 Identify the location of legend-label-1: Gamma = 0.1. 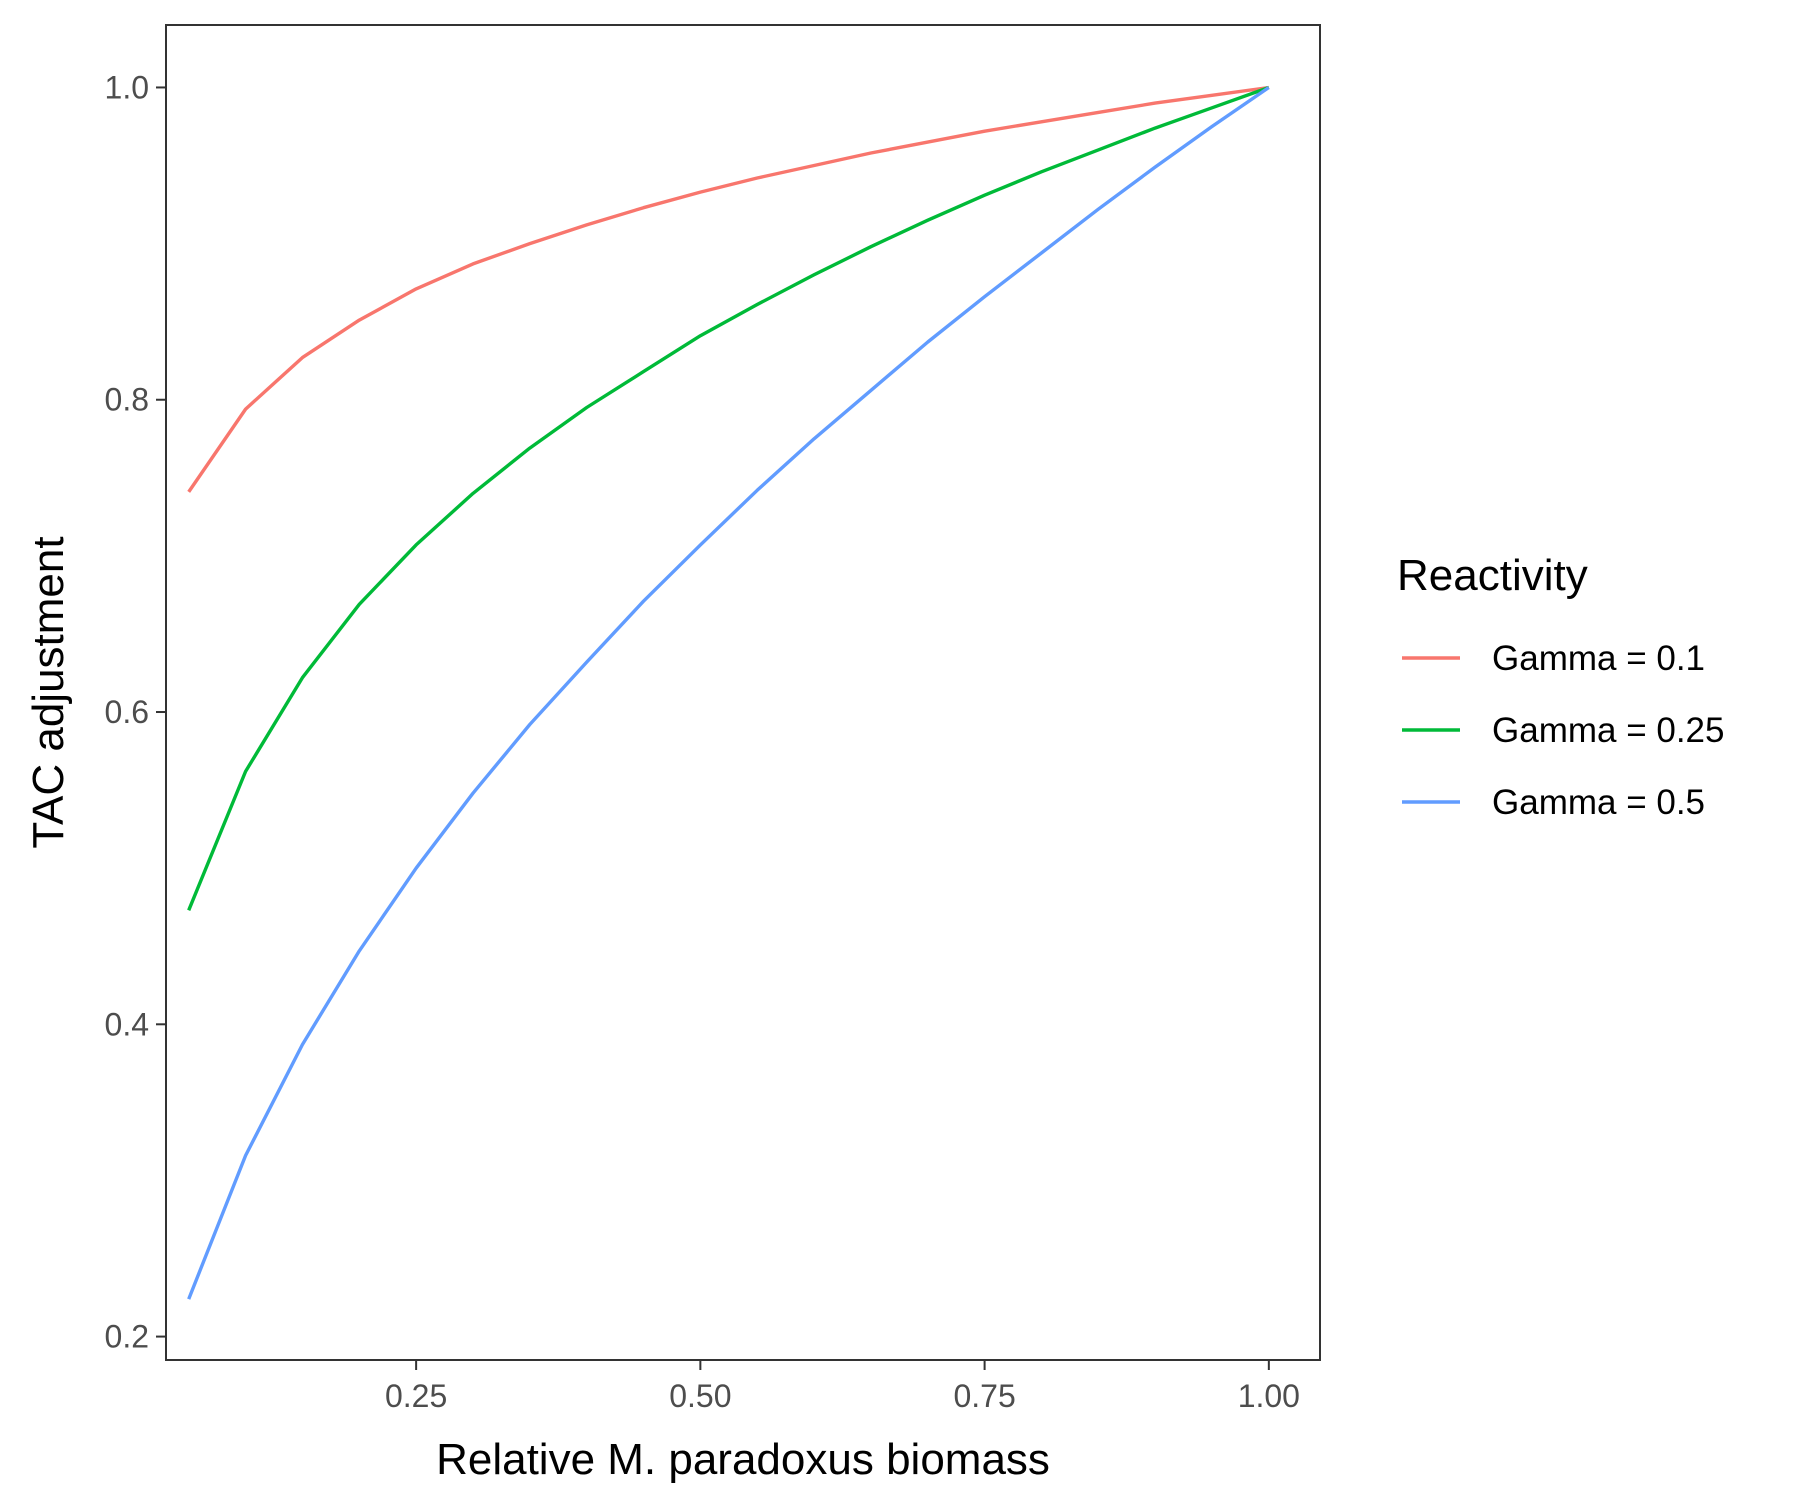
(1598, 658).